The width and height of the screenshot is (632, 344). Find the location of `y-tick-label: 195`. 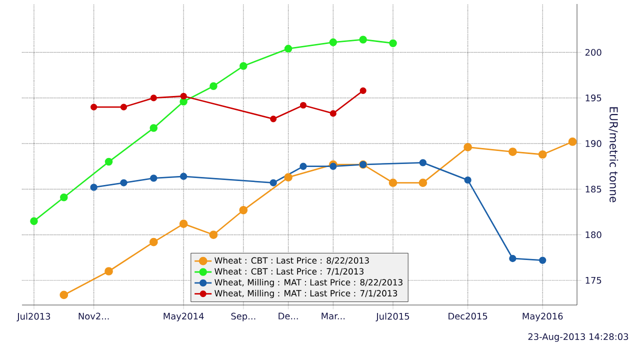

y-tick-label: 195 is located at coordinates (594, 98).